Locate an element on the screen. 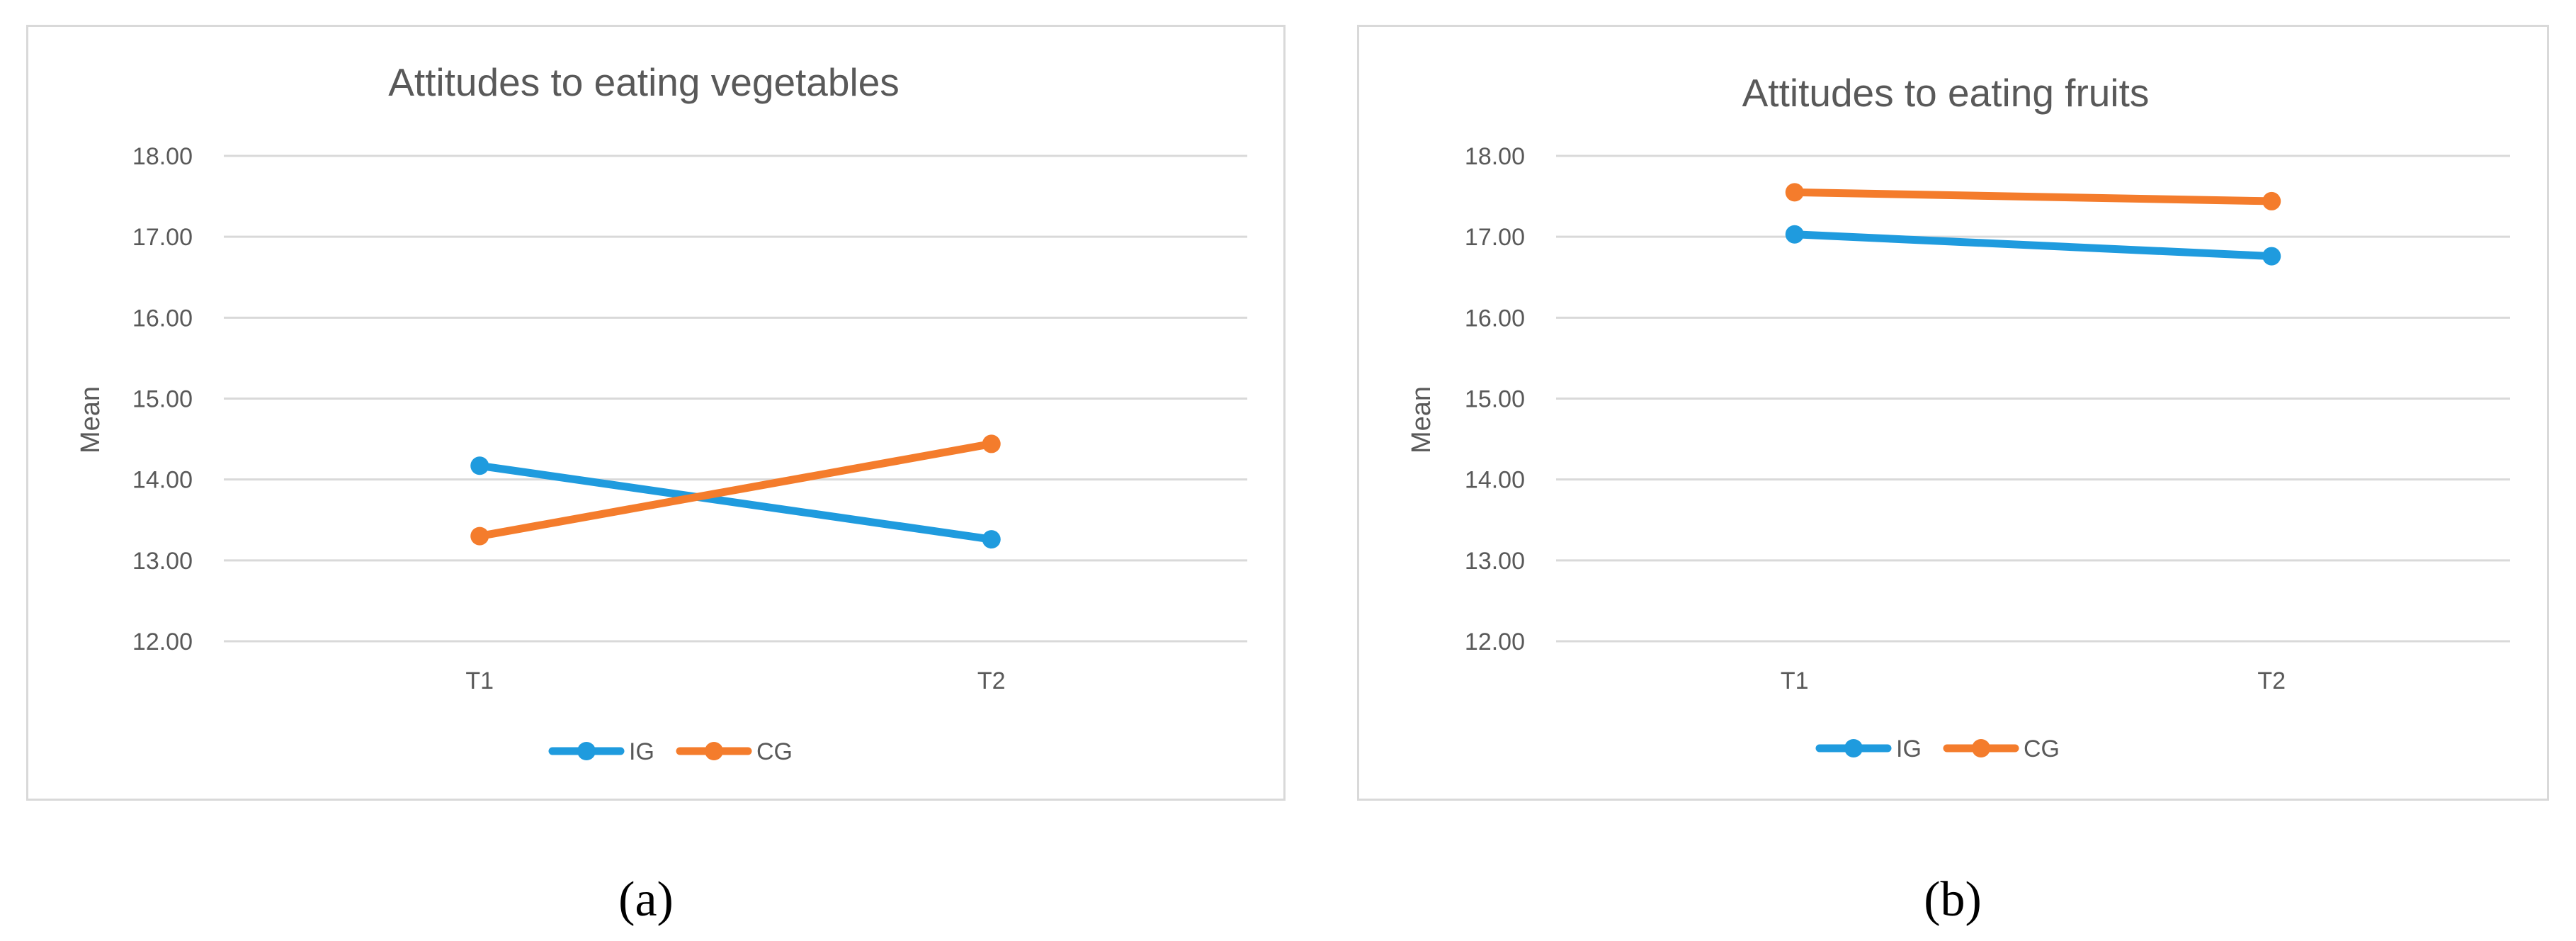  chart-title: Attitudes to eating fruits is located at coordinates (1946, 93).